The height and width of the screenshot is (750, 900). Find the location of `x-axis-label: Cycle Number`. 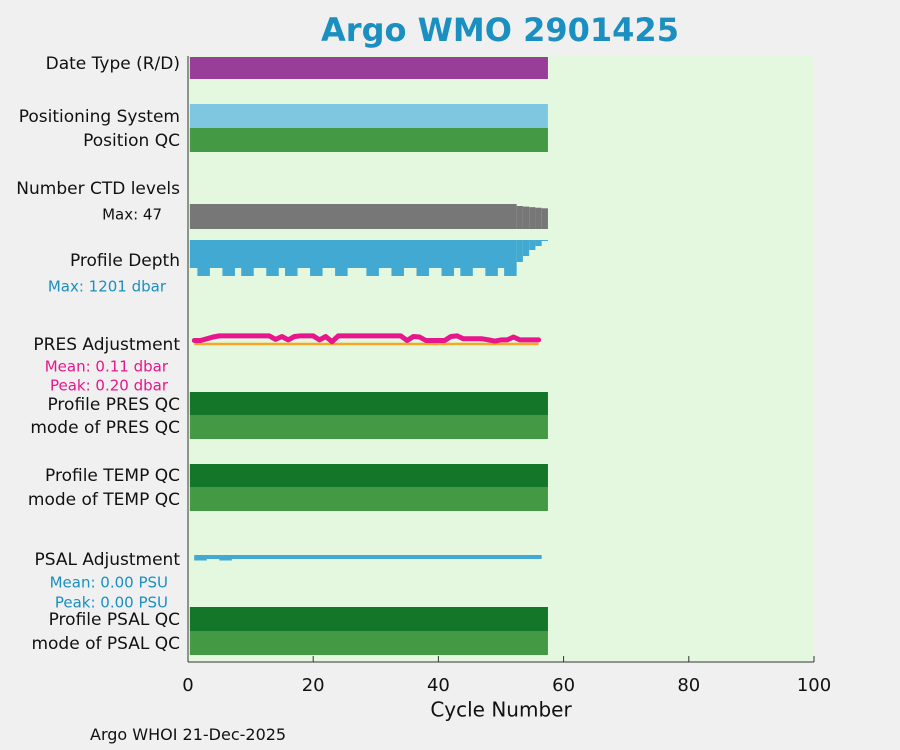

x-axis-label: Cycle Number is located at coordinates (501, 710).